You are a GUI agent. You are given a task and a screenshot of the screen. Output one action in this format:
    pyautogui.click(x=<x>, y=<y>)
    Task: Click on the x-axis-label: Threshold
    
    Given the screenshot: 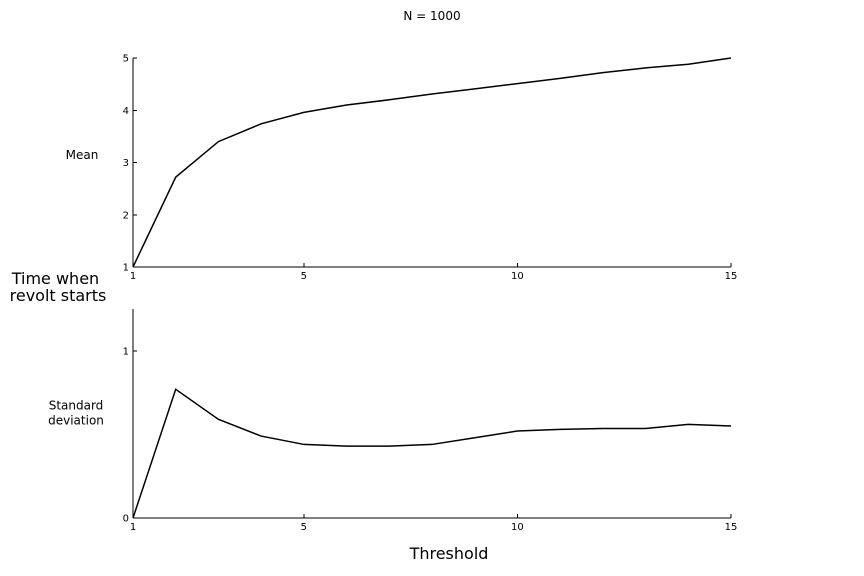 What is the action you would take?
    pyautogui.click(x=449, y=553)
    